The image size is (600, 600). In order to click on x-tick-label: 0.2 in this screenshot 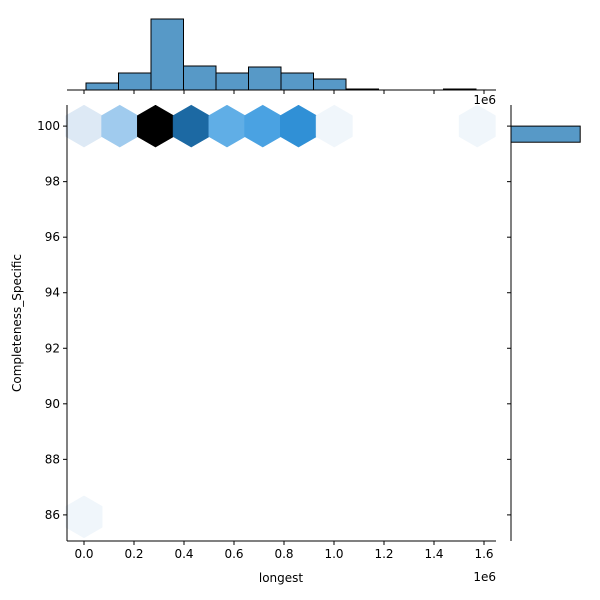, I will do `click(133, 554)`.